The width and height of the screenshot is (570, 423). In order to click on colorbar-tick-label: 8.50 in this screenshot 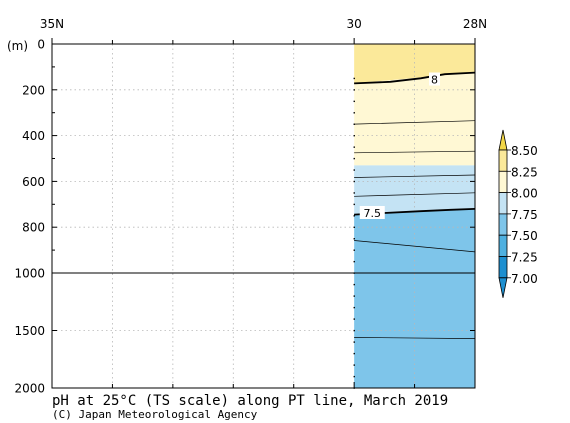, I will do `click(524, 151)`.